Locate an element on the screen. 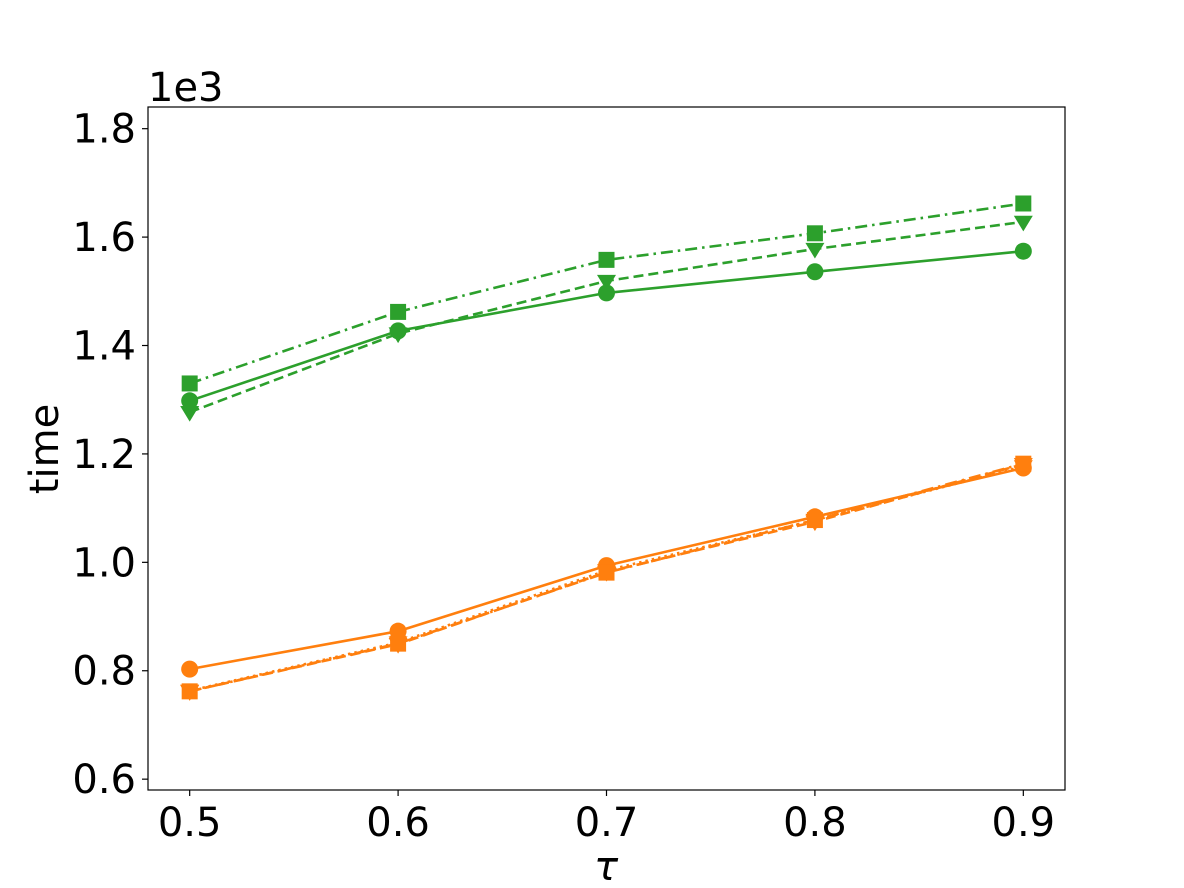 The width and height of the screenshot is (1184, 888). x-tick-label: 0.9 is located at coordinates (1024, 823).